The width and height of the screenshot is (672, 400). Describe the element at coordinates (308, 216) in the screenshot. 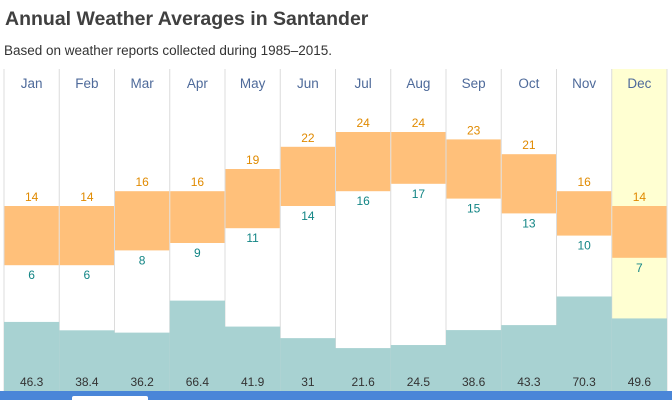

I see `low-temp-label: 14` at that location.